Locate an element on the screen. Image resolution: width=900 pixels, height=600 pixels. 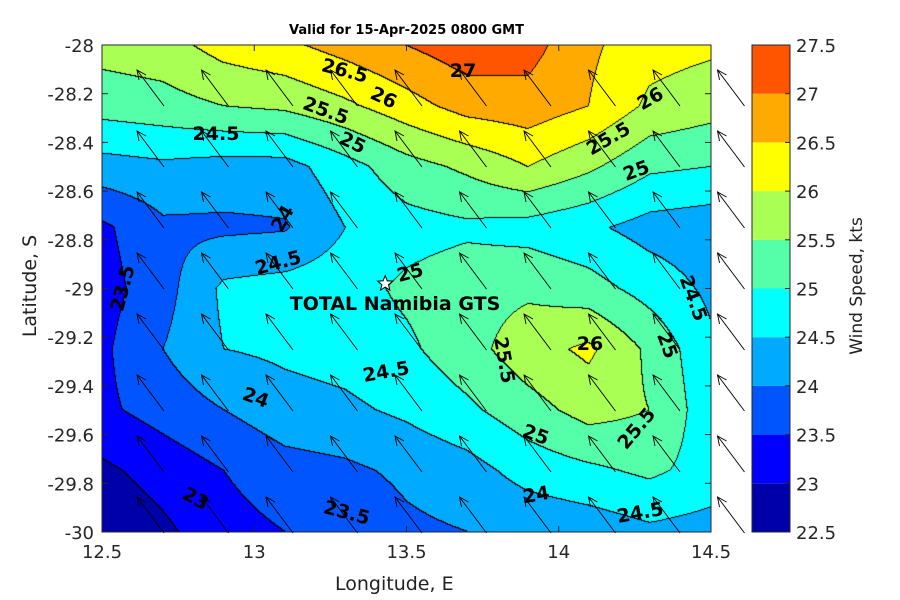
colorbar-tick-label: 25.5 is located at coordinates (816, 241).